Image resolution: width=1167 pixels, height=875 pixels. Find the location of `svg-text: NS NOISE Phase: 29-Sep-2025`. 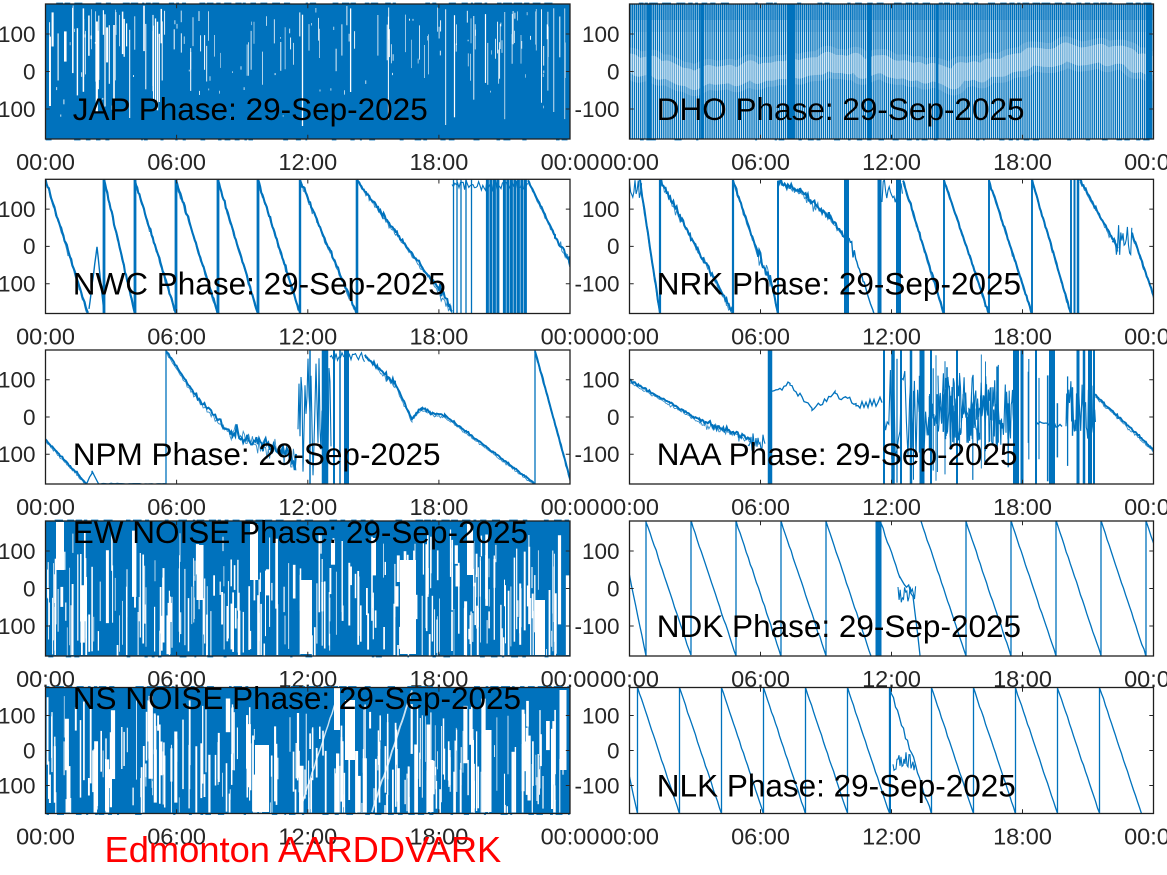

svg-text: NS NOISE Phase: 29-Sep-2025 is located at coordinates (297, 698).